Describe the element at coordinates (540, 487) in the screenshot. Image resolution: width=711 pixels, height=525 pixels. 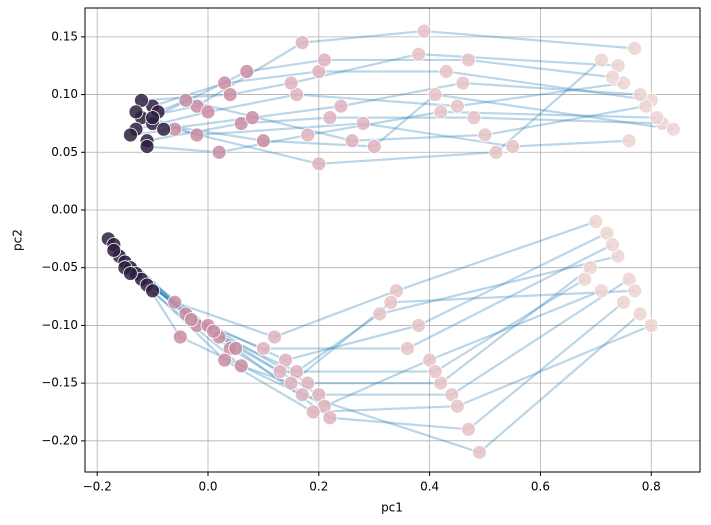
I see `x-tick-label: 0.6` at that location.